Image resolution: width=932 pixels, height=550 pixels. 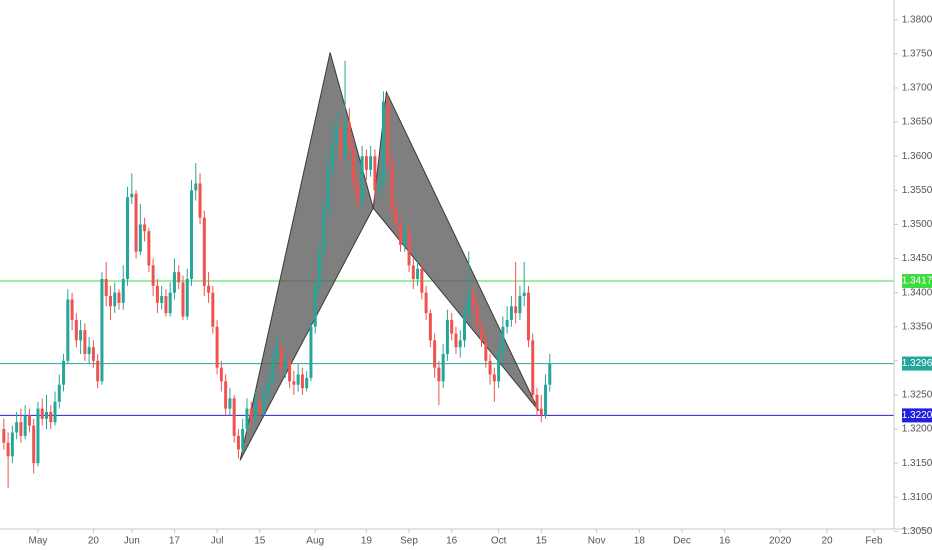 I want to click on y-tick-label: 1.3200, so click(x=917, y=429).